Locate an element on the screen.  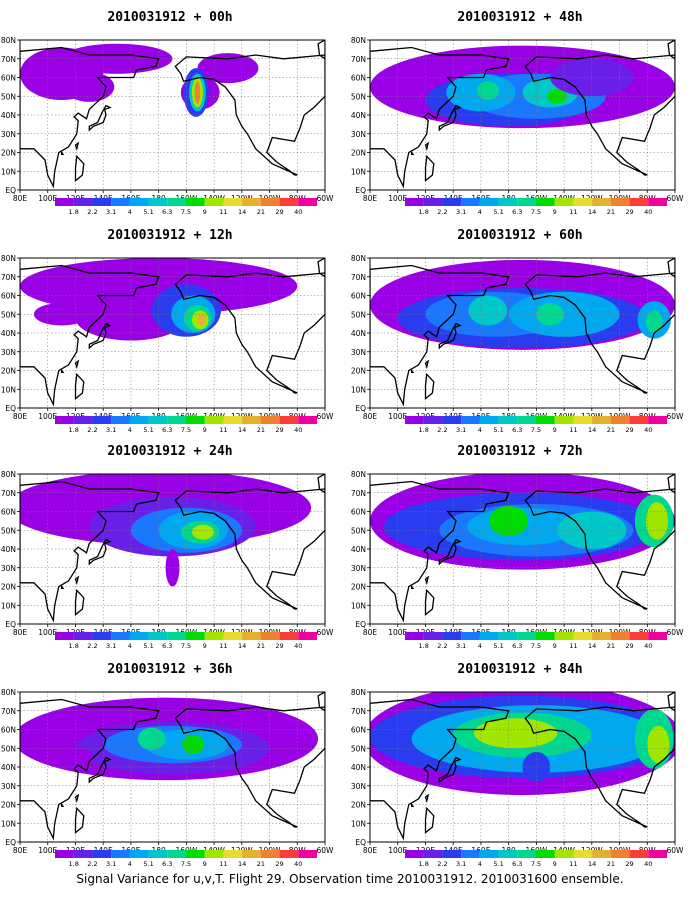
lat-tick-label: 50N is located at coordinates (8, 96).